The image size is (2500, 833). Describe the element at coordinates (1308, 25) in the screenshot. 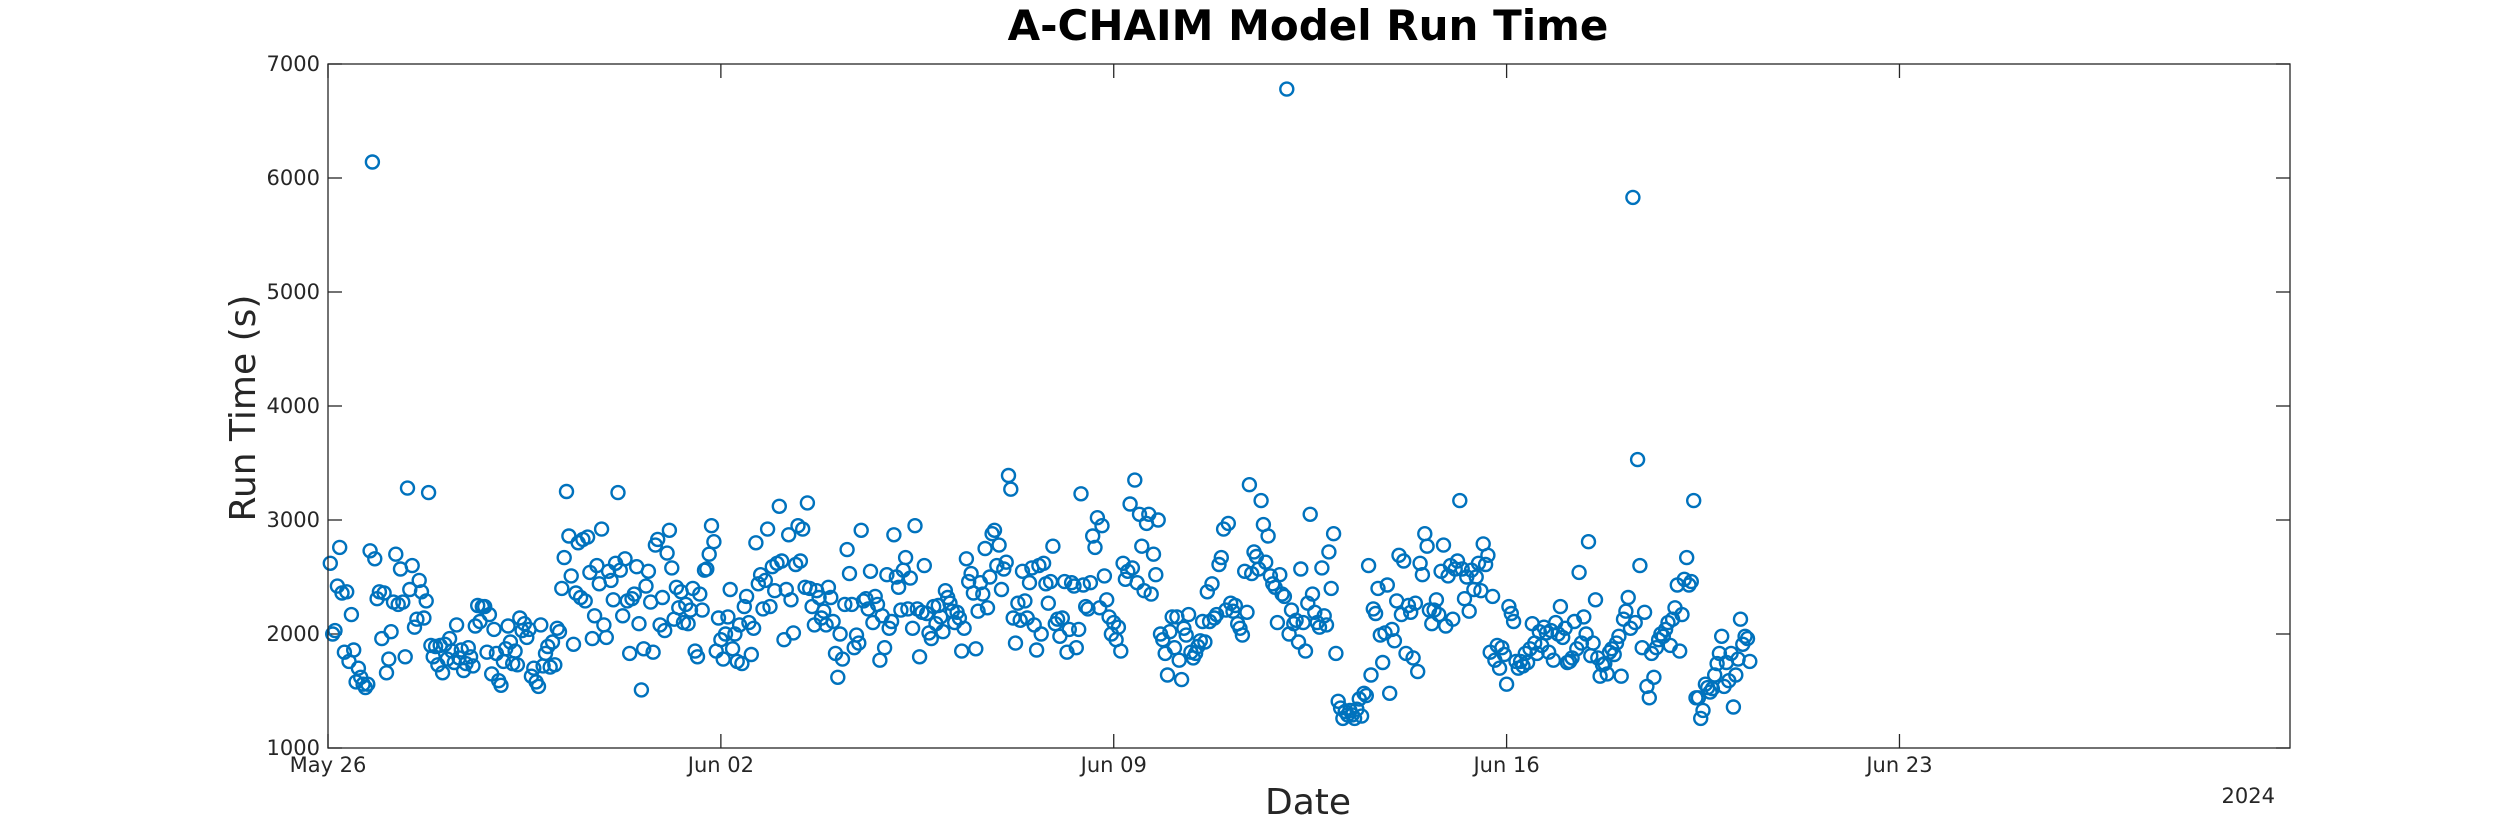

I see `chart-title: A-CHAIM Model Run Time` at that location.